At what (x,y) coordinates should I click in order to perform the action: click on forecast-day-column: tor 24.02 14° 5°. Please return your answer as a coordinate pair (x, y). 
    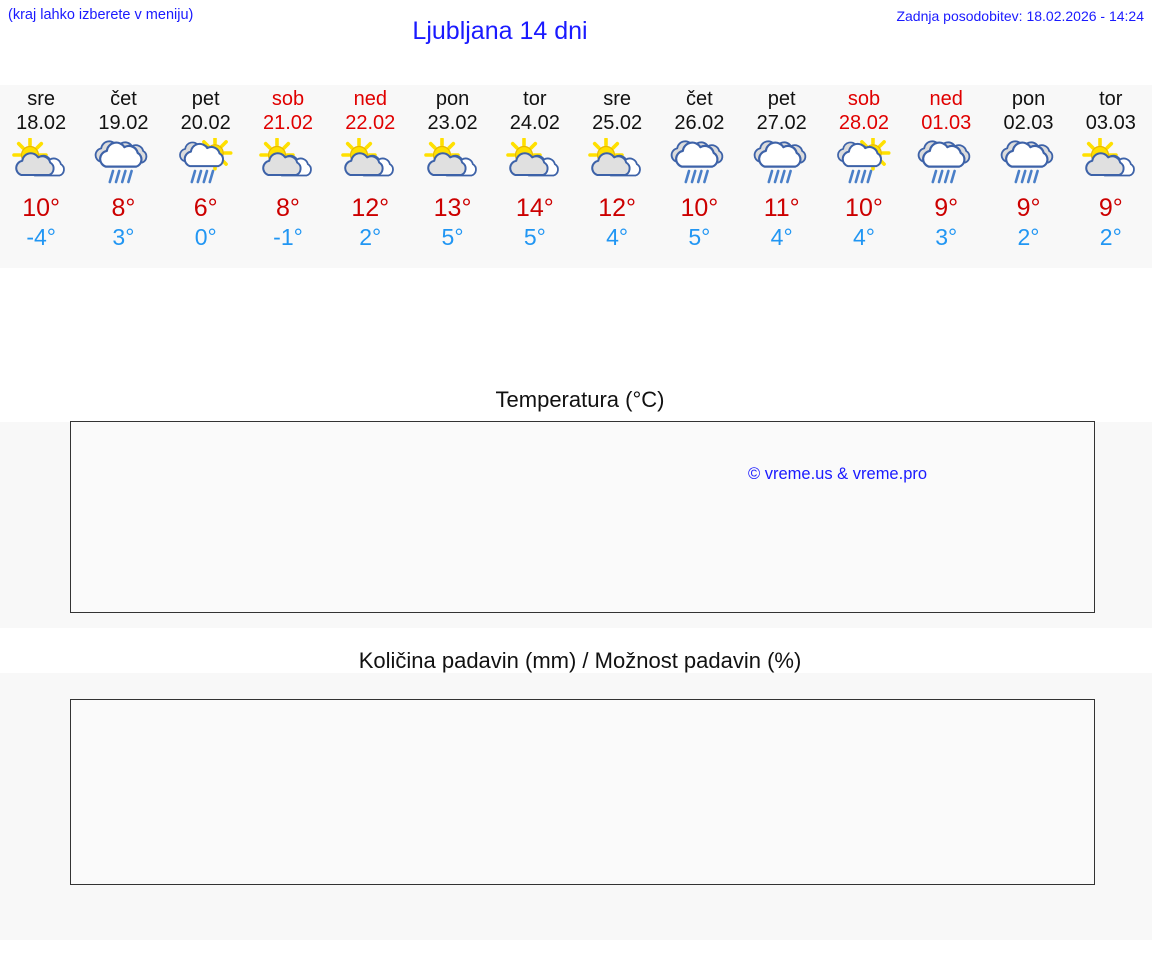
    Looking at the image, I should click on (535, 176).